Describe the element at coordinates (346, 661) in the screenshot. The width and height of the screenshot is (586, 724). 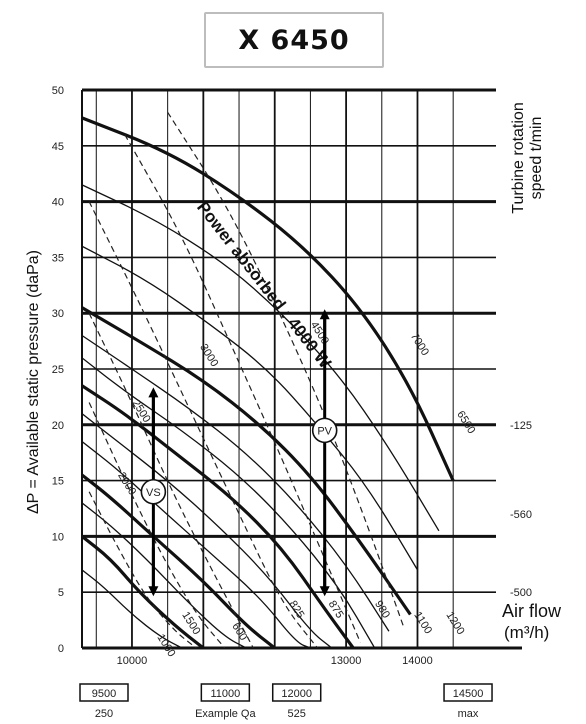
I see `x-tick-label: 13000` at that location.